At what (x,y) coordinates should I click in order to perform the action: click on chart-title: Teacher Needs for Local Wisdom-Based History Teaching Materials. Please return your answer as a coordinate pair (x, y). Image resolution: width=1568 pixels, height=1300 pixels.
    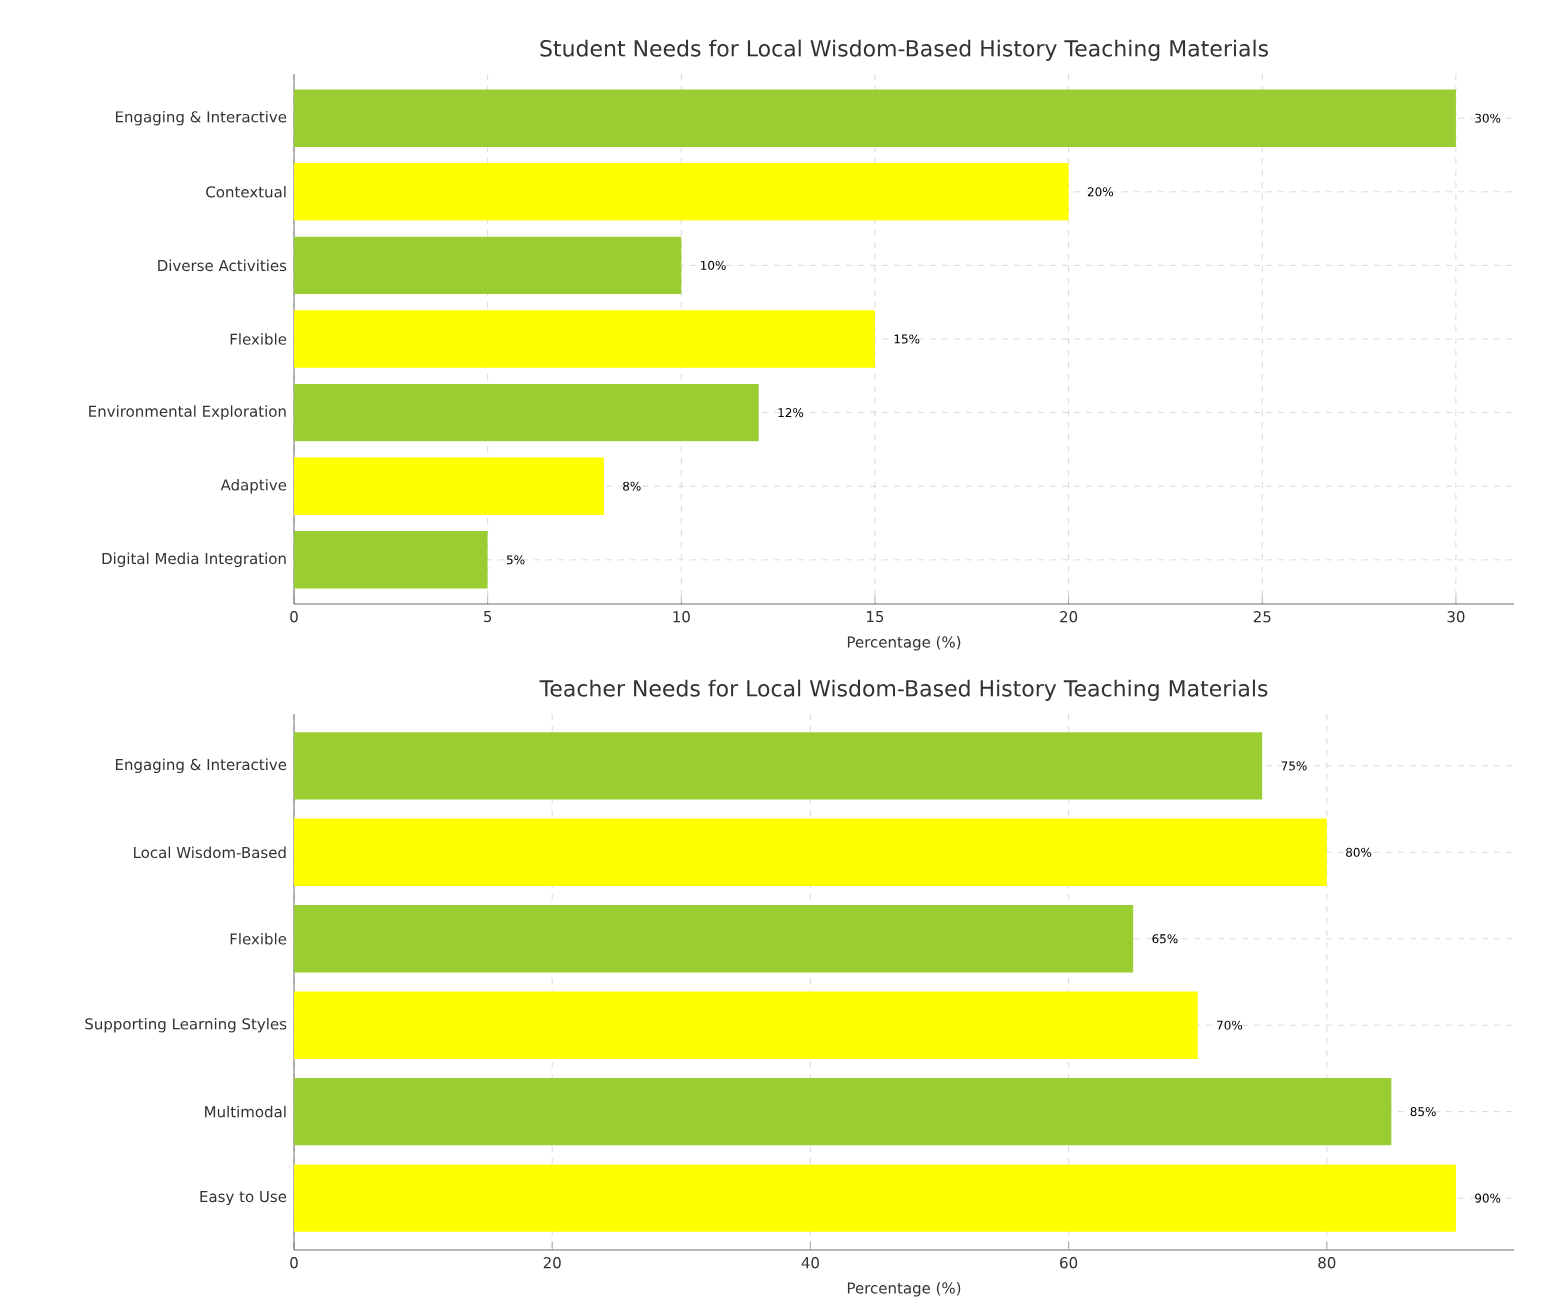
    Looking at the image, I should click on (903, 690).